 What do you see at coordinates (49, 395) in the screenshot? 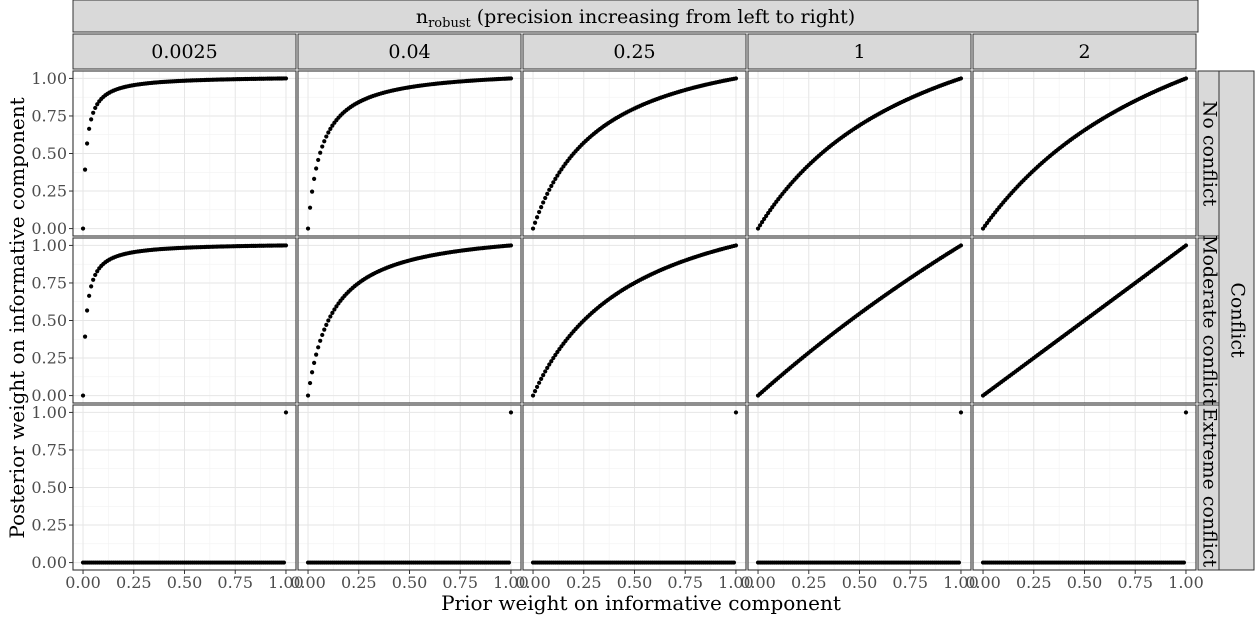
I see `y-tick-label: 0.00` at bounding box center [49, 395].